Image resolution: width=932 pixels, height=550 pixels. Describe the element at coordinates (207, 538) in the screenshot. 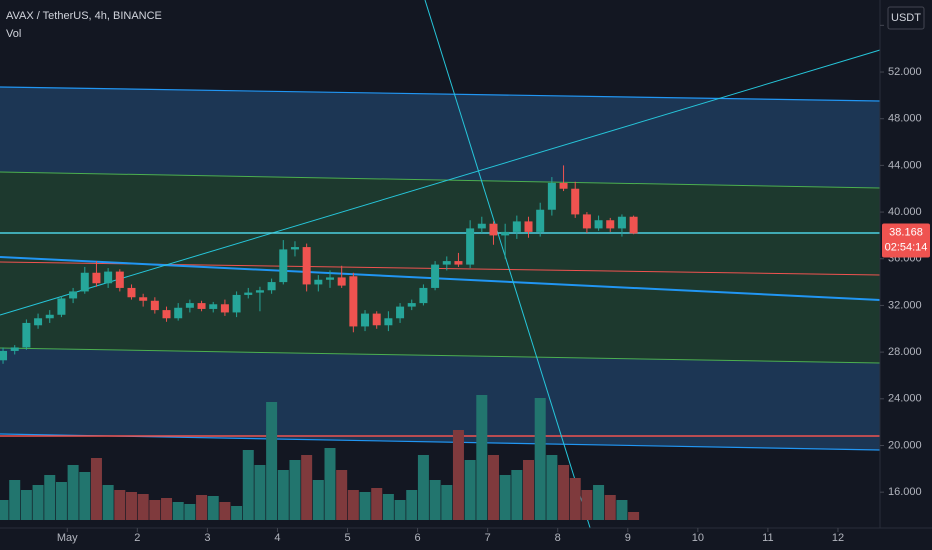

I see `x-tick-label: 3` at that location.